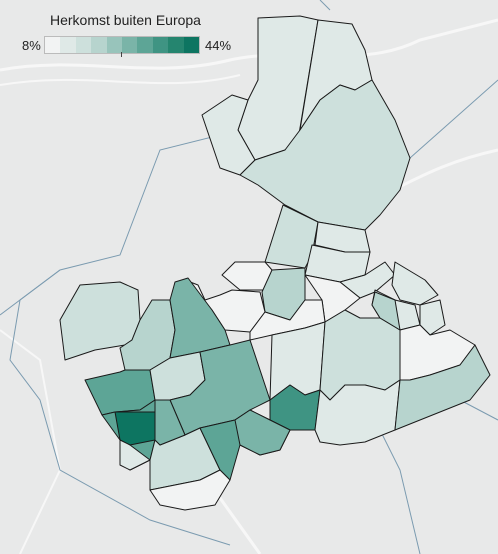 This screenshot has height=554, width=498. Describe the element at coordinates (125, 20) in the screenshot. I see `legend-title: Herkomst buiten Europa` at that location.